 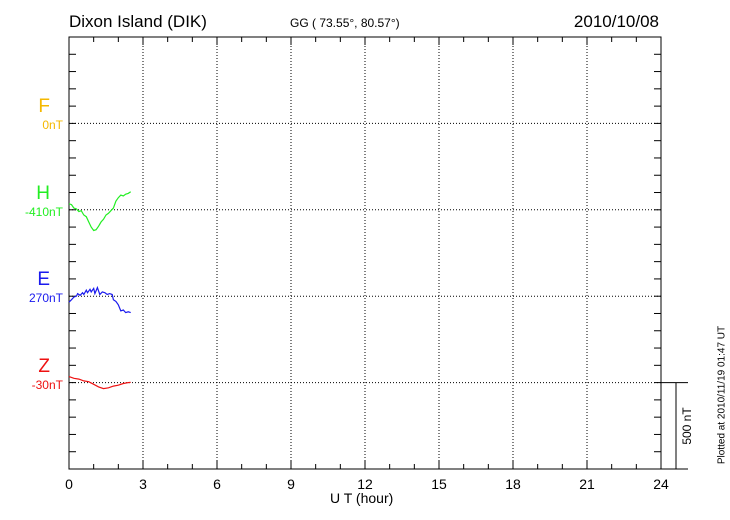 I want to click on x-tick-label: 18, so click(x=513, y=484).